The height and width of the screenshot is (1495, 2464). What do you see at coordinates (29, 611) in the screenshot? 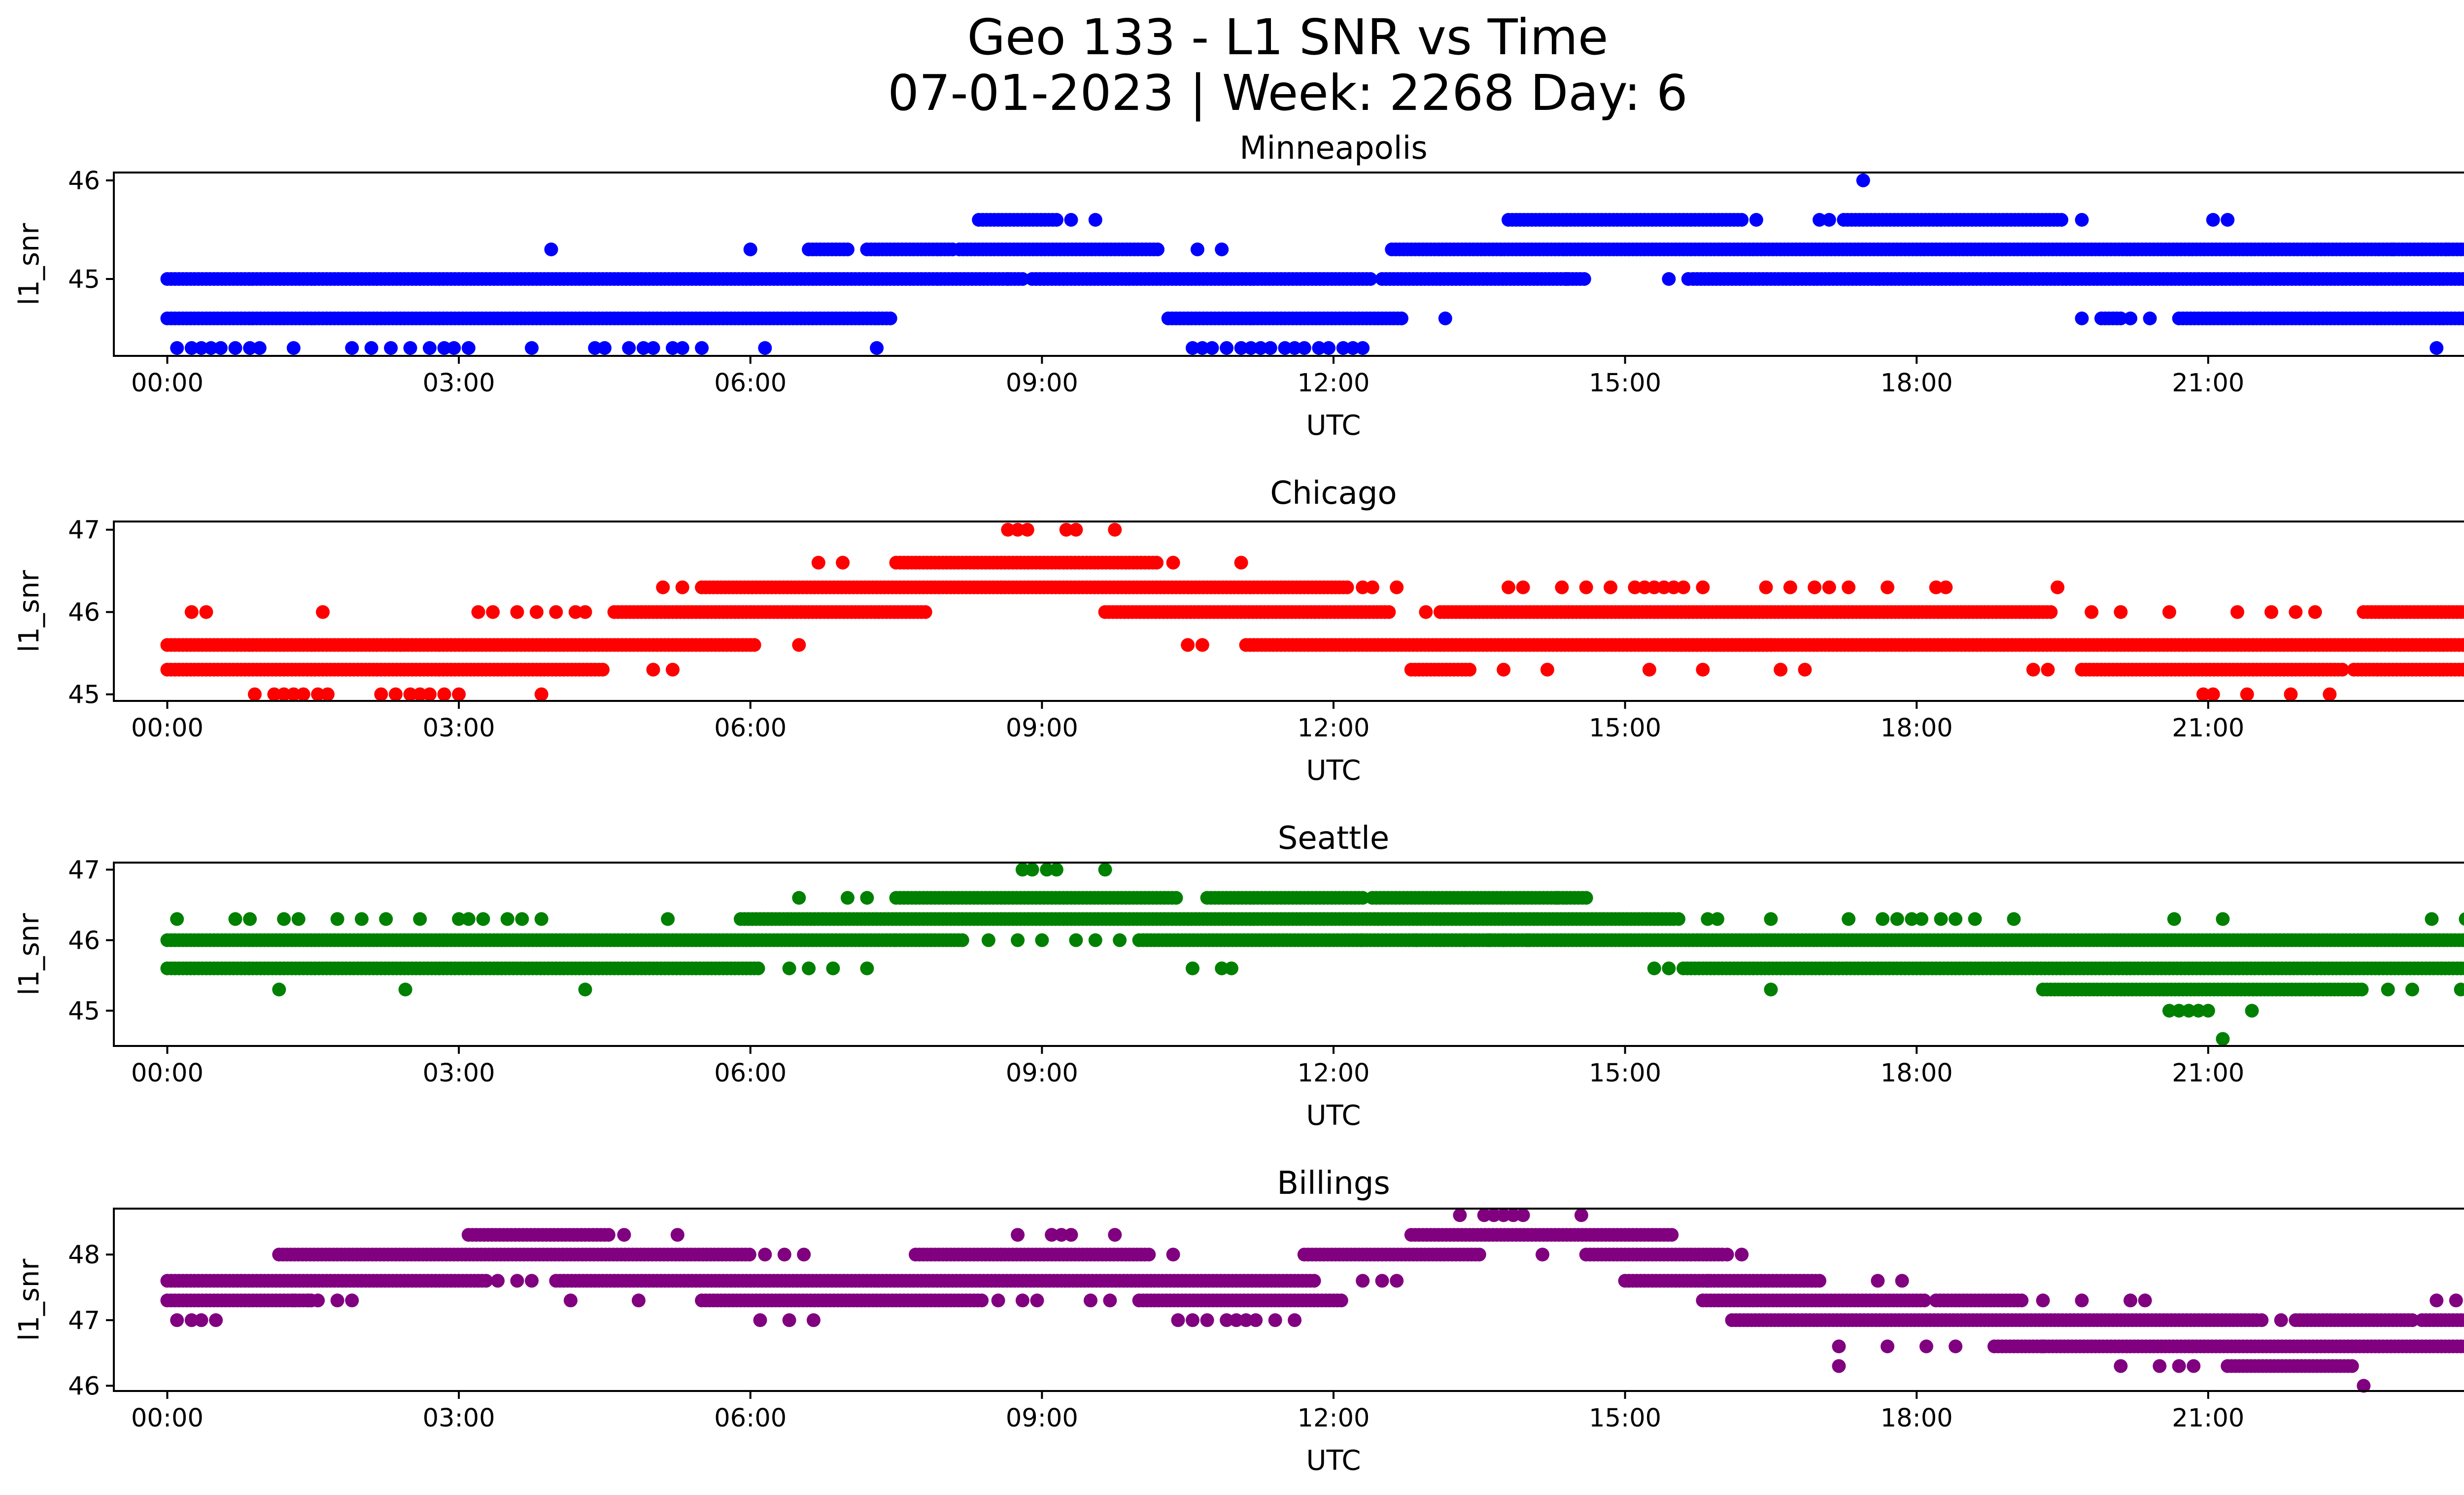
I see `y-axis-label-chicago: l1_snr` at bounding box center [29, 611].